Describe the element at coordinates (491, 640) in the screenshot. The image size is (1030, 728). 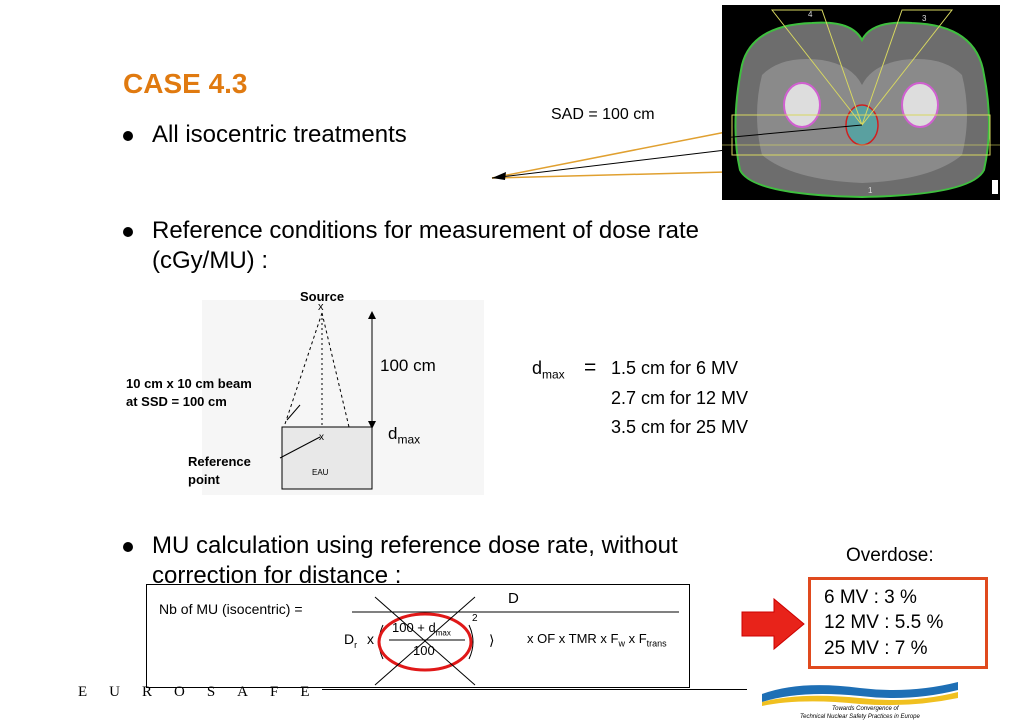
I see `formula-trailing-paren: ⟩` at that location.